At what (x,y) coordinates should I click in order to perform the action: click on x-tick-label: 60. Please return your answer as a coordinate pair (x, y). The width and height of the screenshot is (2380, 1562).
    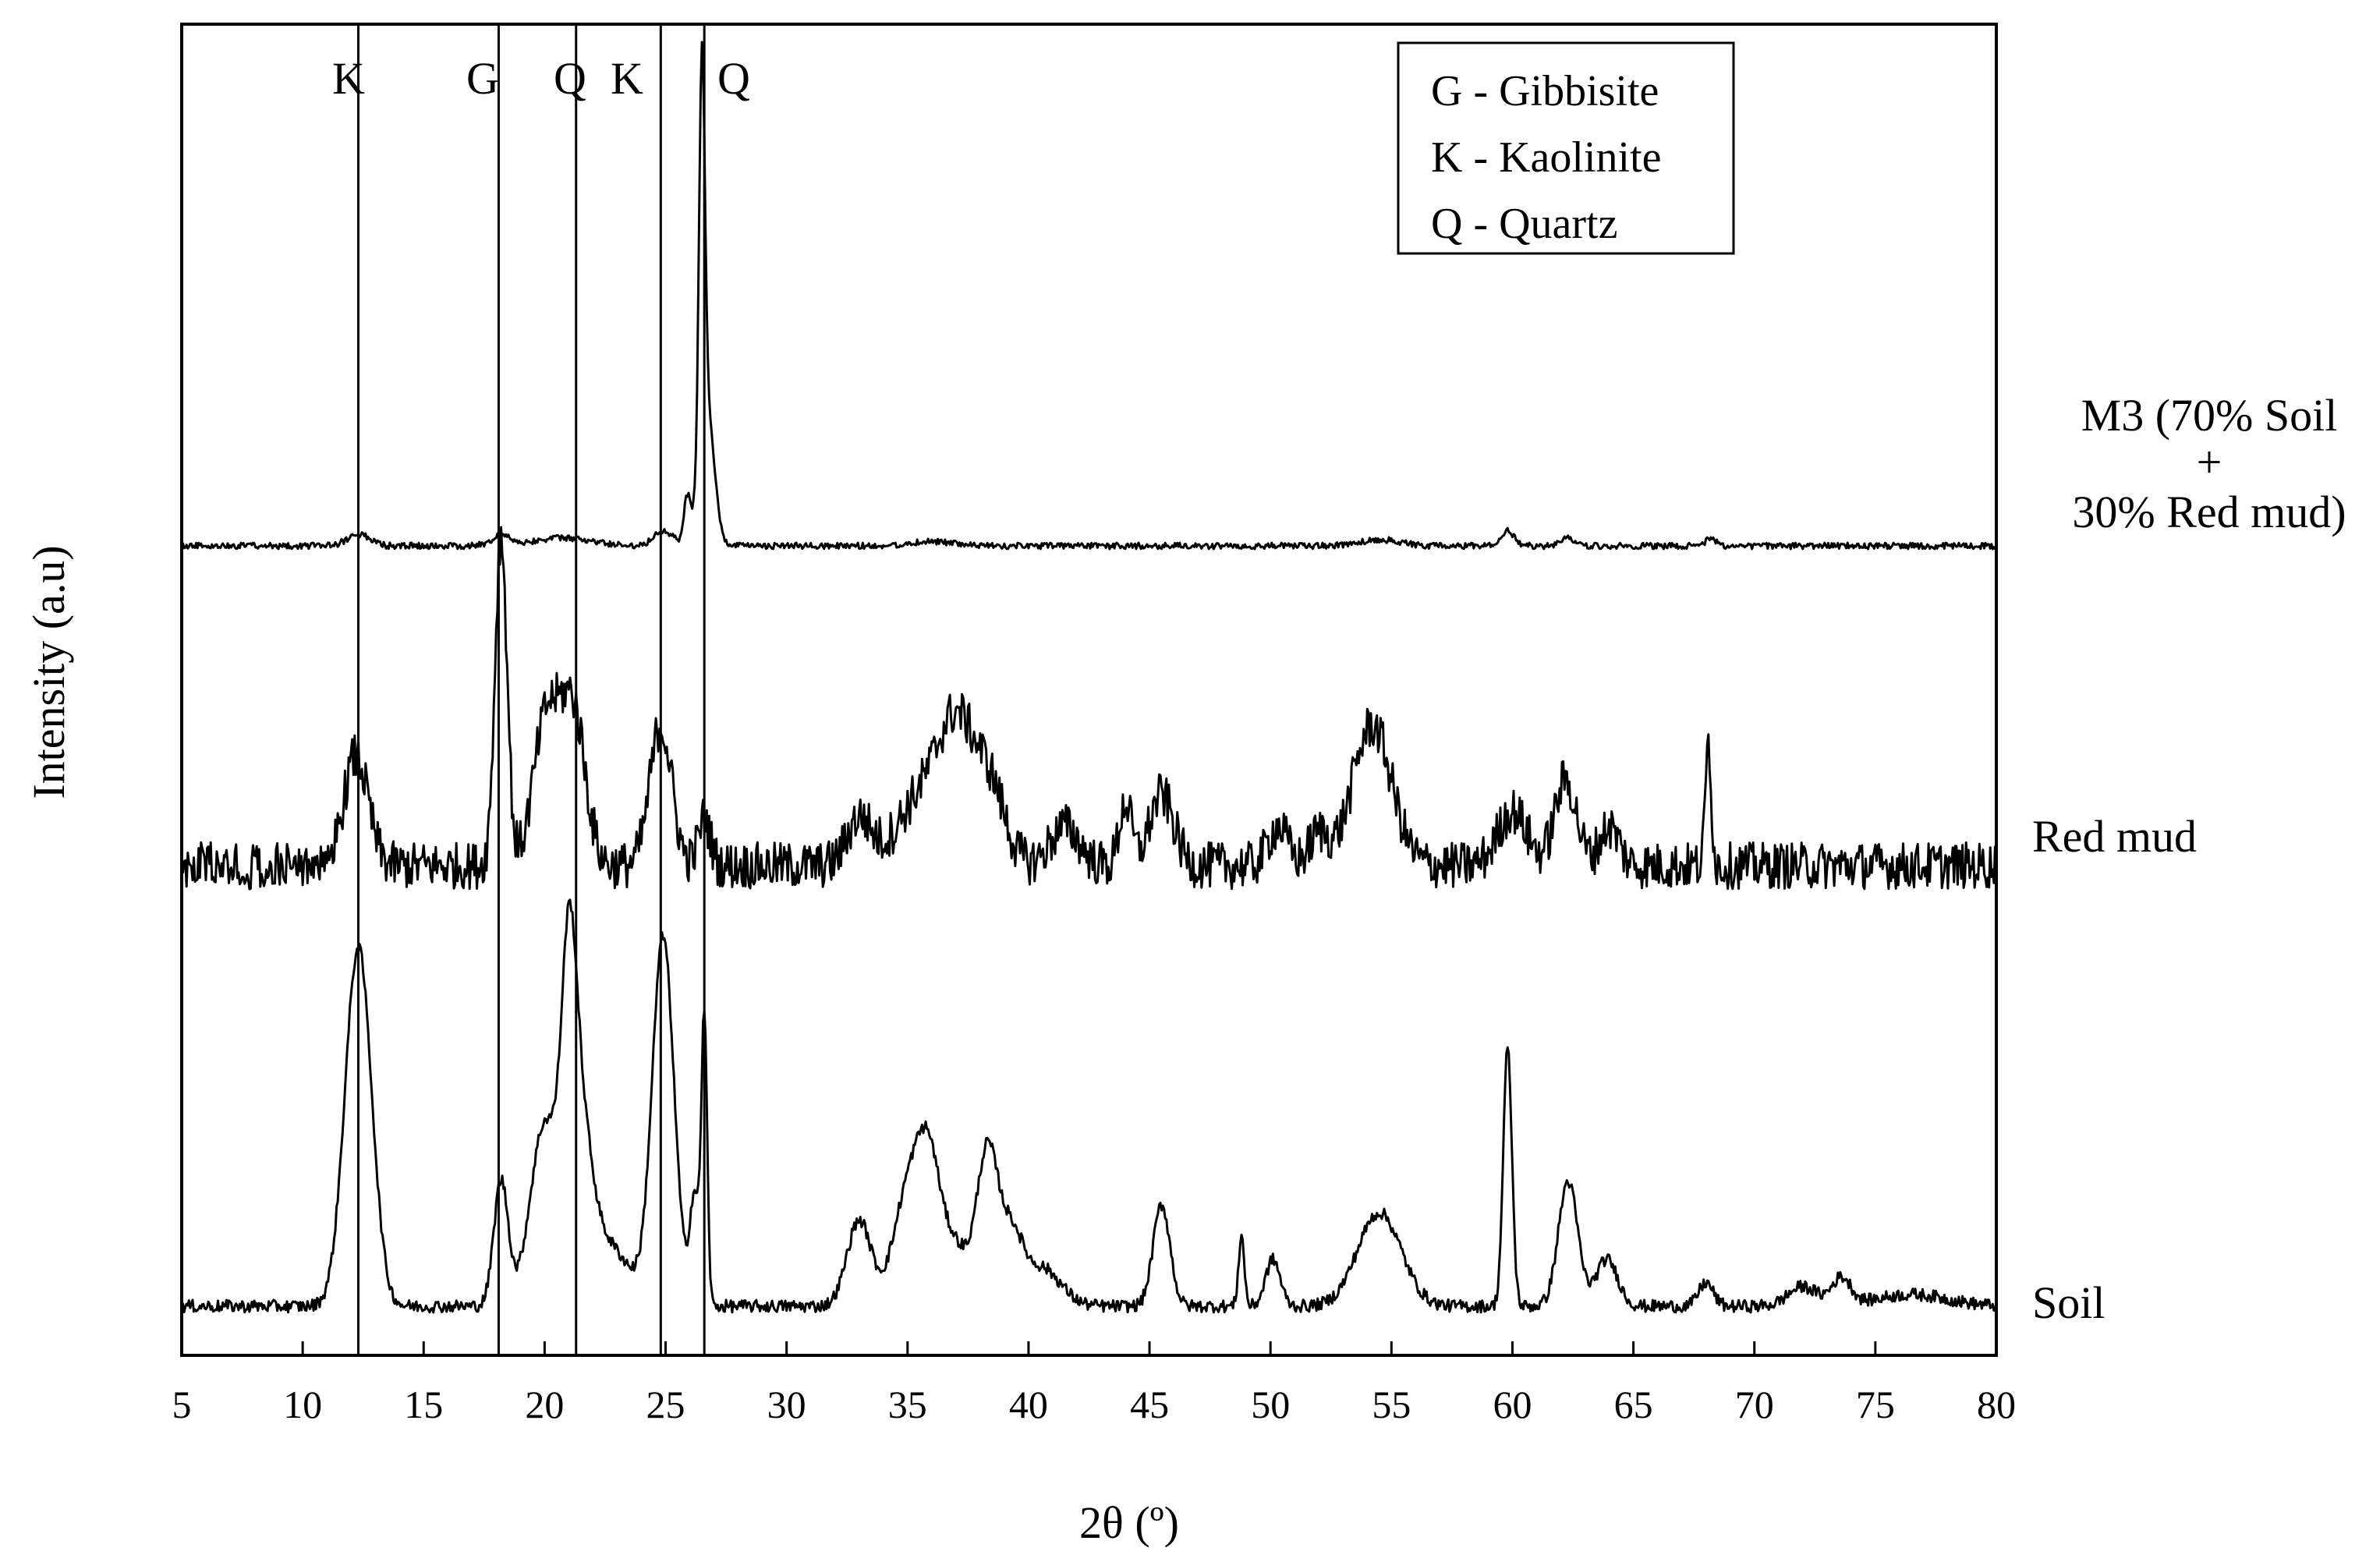
    Looking at the image, I should click on (1512, 1404).